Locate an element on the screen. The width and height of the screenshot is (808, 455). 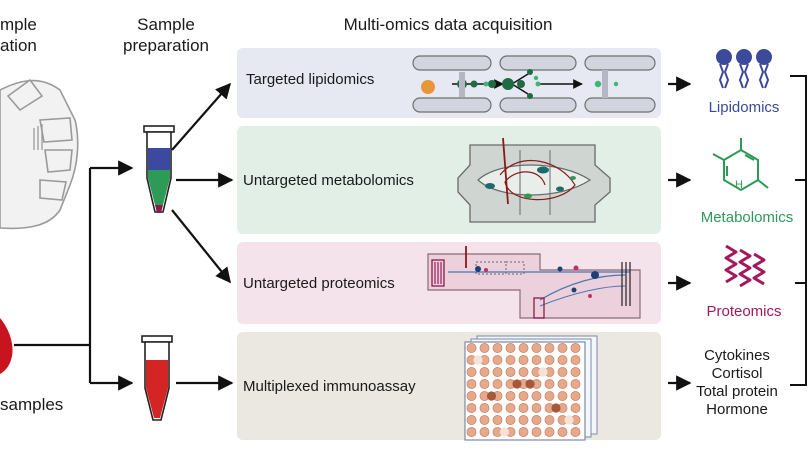
left-connectors is located at coordinates (74, 275).